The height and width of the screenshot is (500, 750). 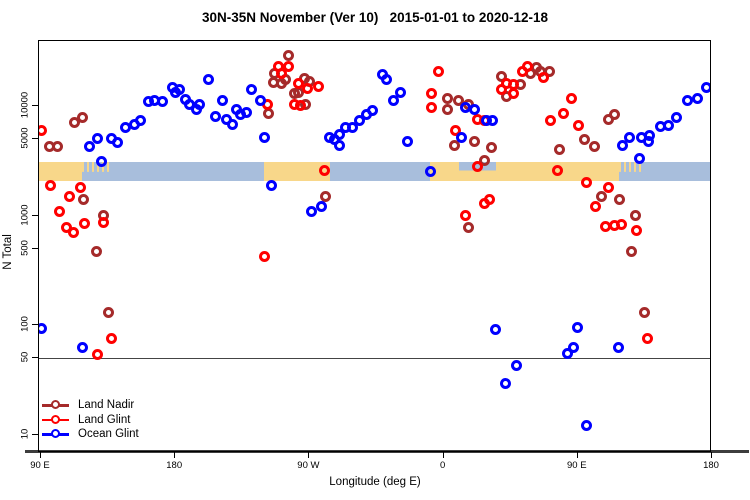 What do you see at coordinates (8, 252) in the screenshot?
I see `y-axis-title: N Total` at bounding box center [8, 252].